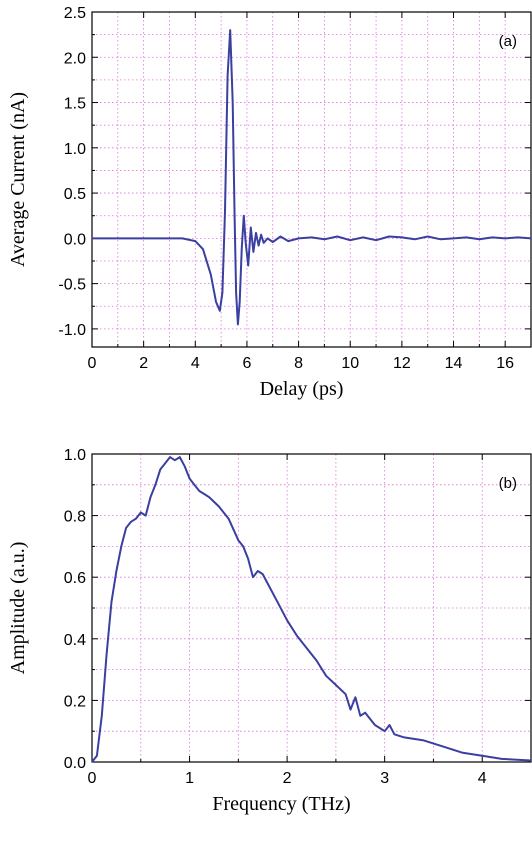 Image resolution: width=532 pixels, height=861 pixels. I want to click on y-tick-label: 0.8, so click(75, 517).